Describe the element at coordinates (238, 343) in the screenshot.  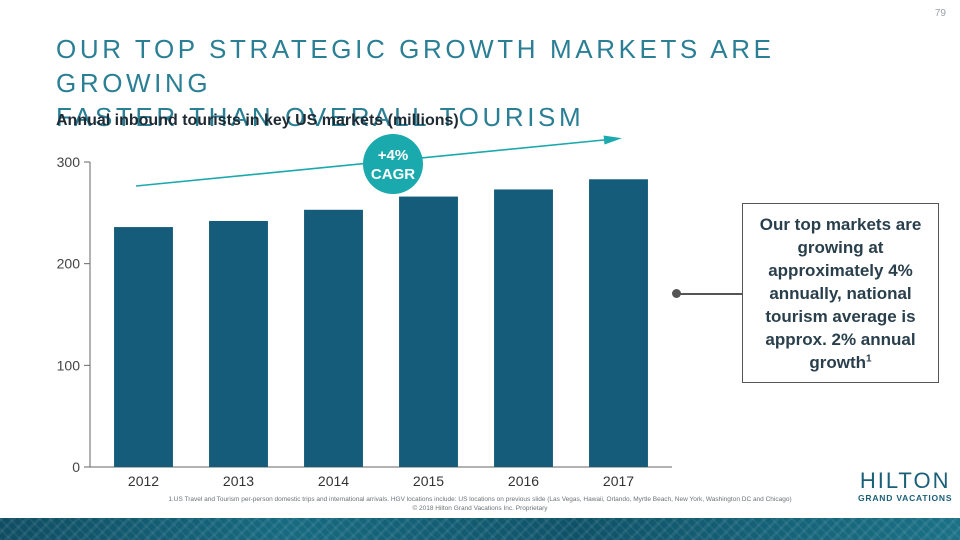
I see `bar-2013` at that location.